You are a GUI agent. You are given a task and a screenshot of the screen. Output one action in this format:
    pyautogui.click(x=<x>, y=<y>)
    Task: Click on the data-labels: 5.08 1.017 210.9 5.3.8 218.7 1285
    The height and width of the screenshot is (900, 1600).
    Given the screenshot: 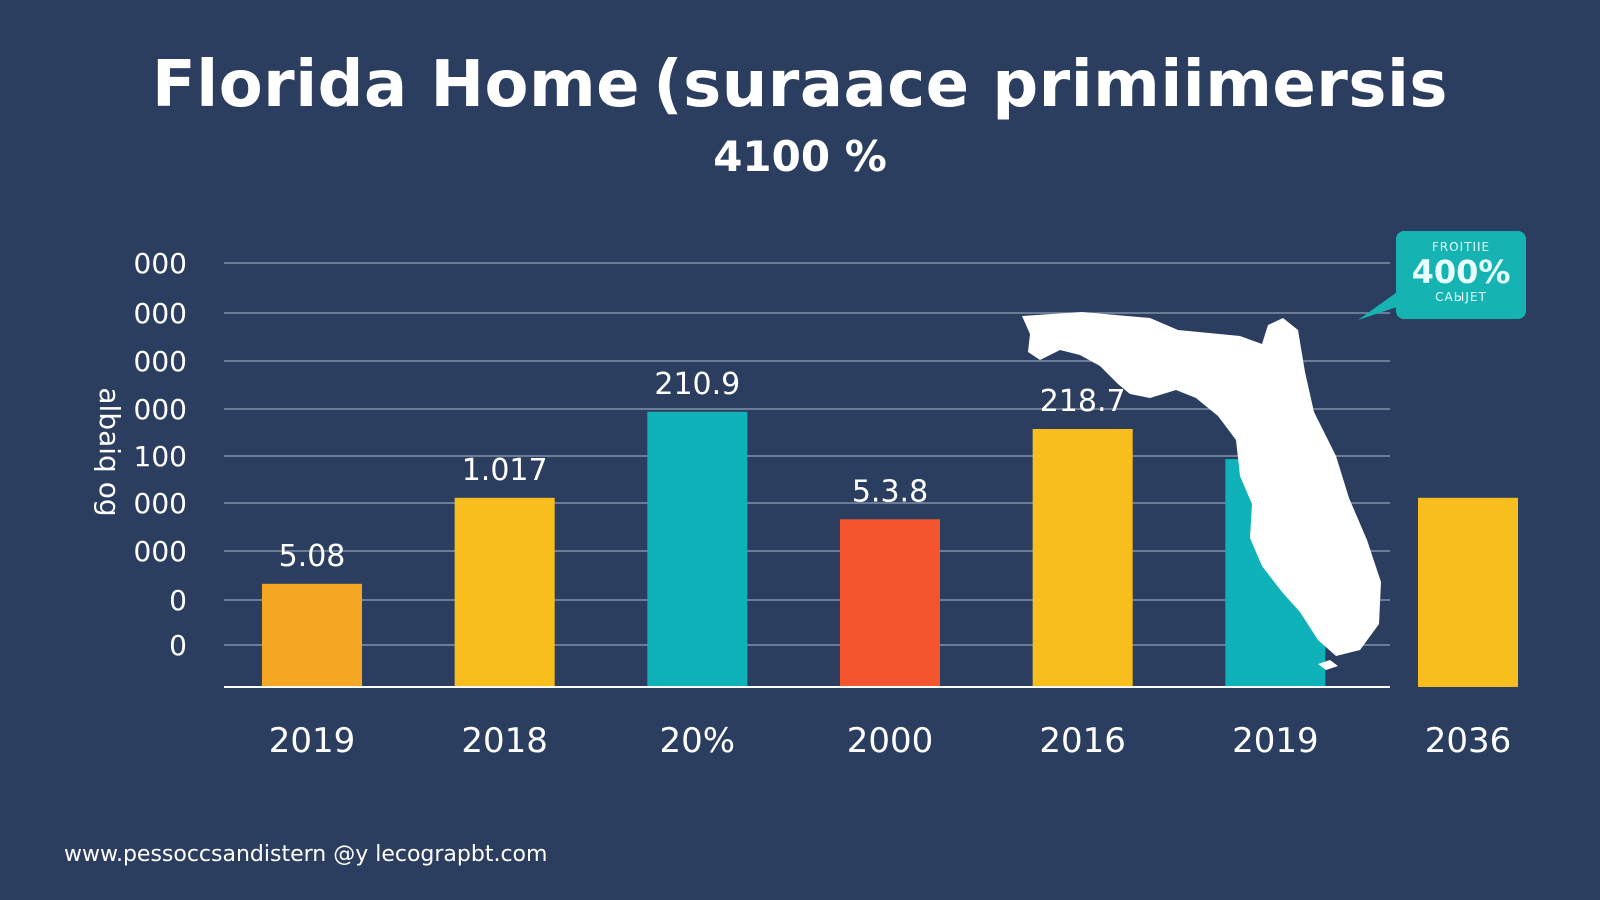 What is the action you would take?
    pyautogui.click(x=796, y=470)
    